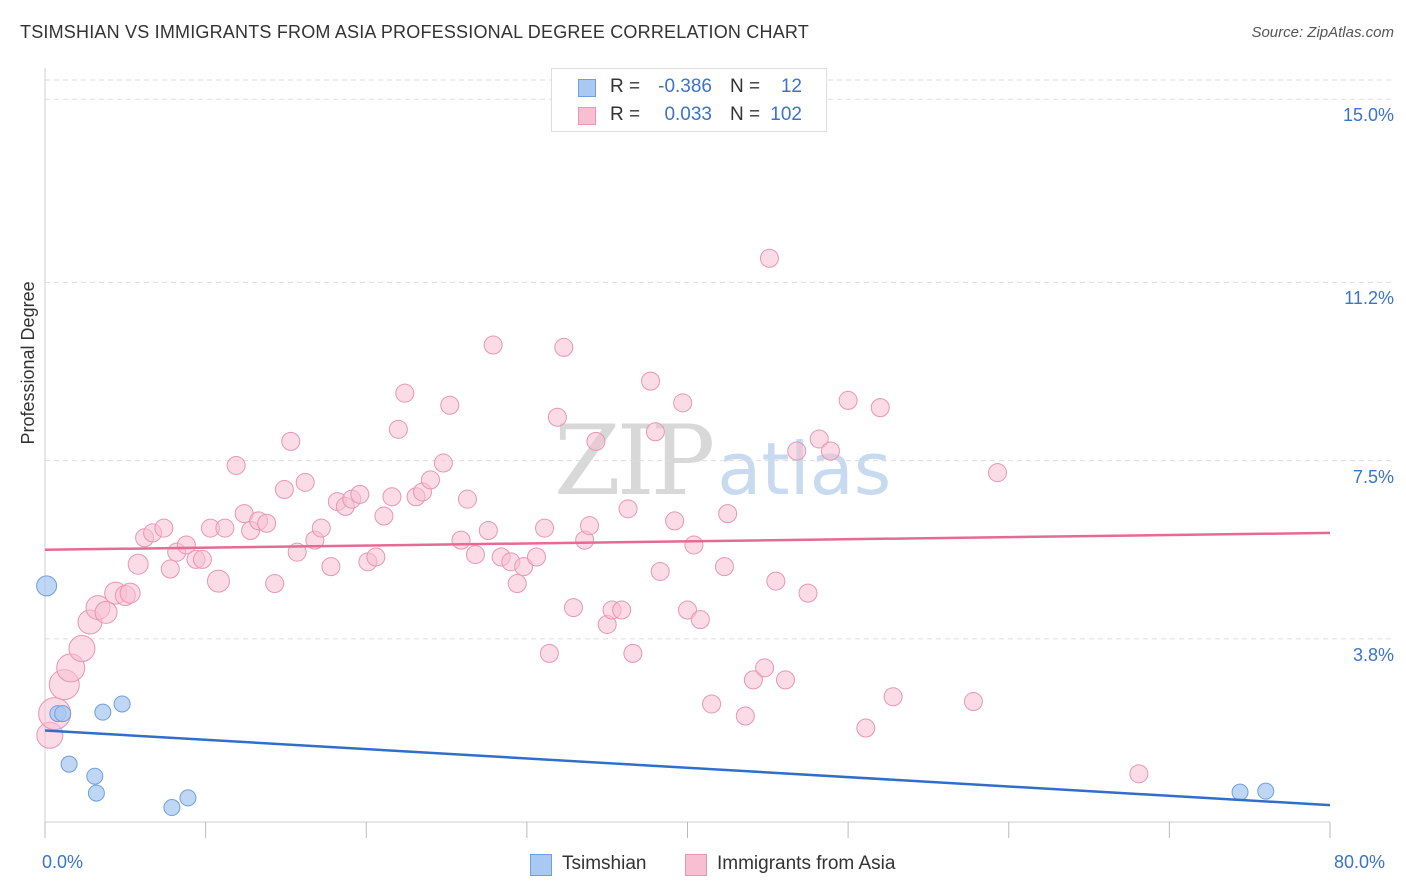  What do you see at coordinates (604, 863) in the screenshot?
I see `series-label-tsimshian: Tsimshian` at bounding box center [604, 863].